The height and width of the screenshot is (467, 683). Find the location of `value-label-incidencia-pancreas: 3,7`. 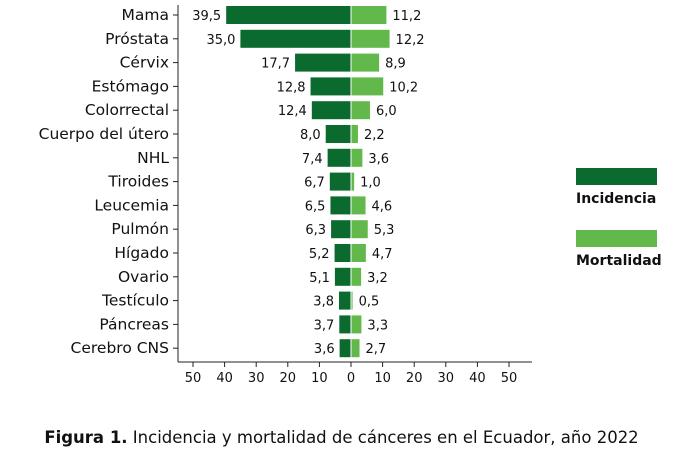

value-label-incidencia-pancreas: 3,7 is located at coordinates (324, 325).